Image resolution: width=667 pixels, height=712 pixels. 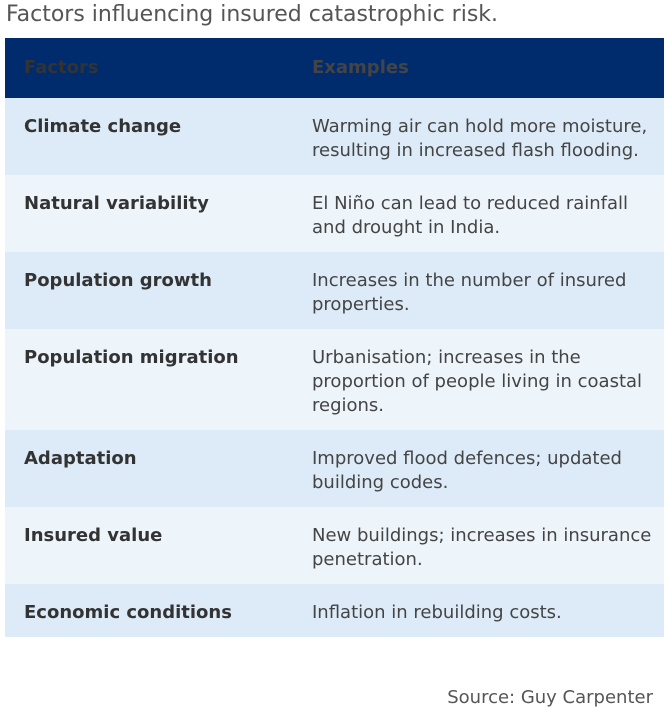 What do you see at coordinates (550, 697) in the screenshot?
I see `source-note: Source: Guy Carpenter` at bounding box center [550, 697].